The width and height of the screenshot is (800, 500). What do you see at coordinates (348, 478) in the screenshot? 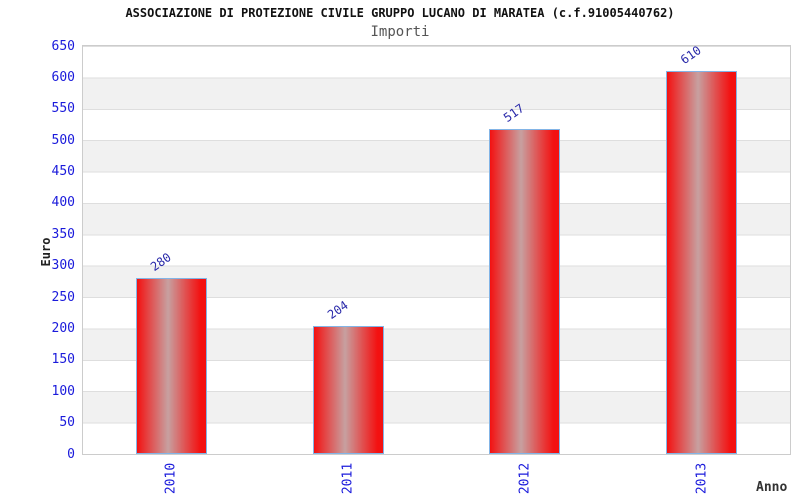
I see `x-tick-label: 2011` at bounding box center [348, 478].